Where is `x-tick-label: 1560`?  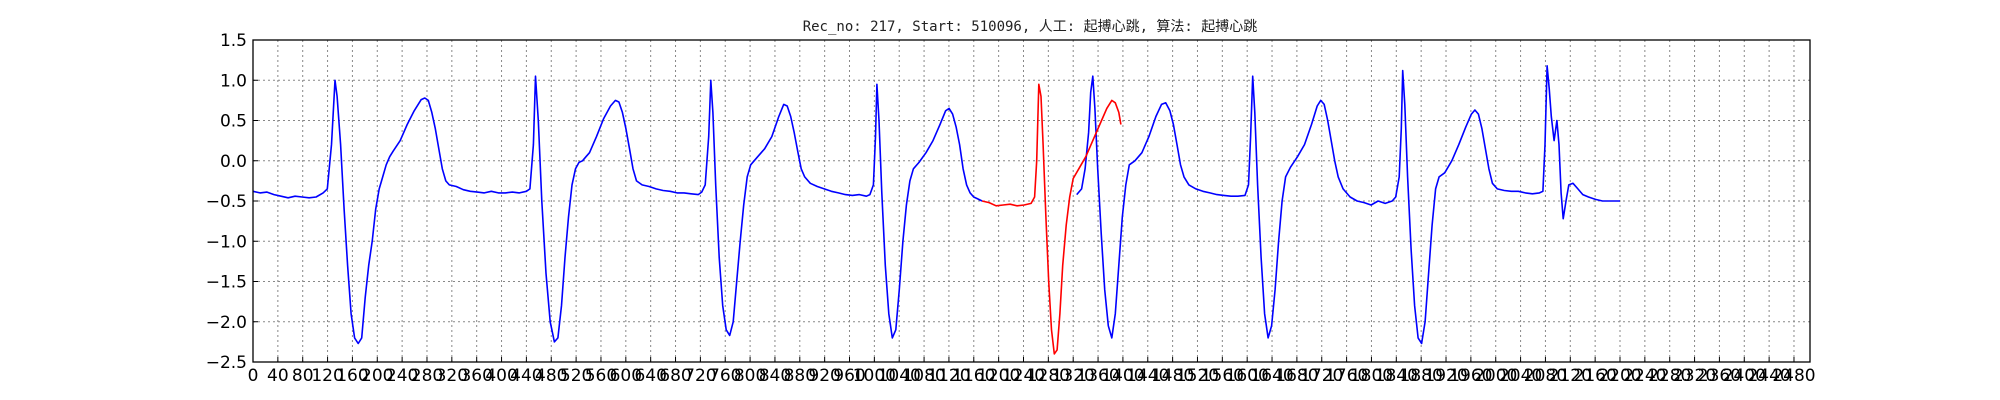
x-tick-label: 1560 is located at coordinates (1222, 376).